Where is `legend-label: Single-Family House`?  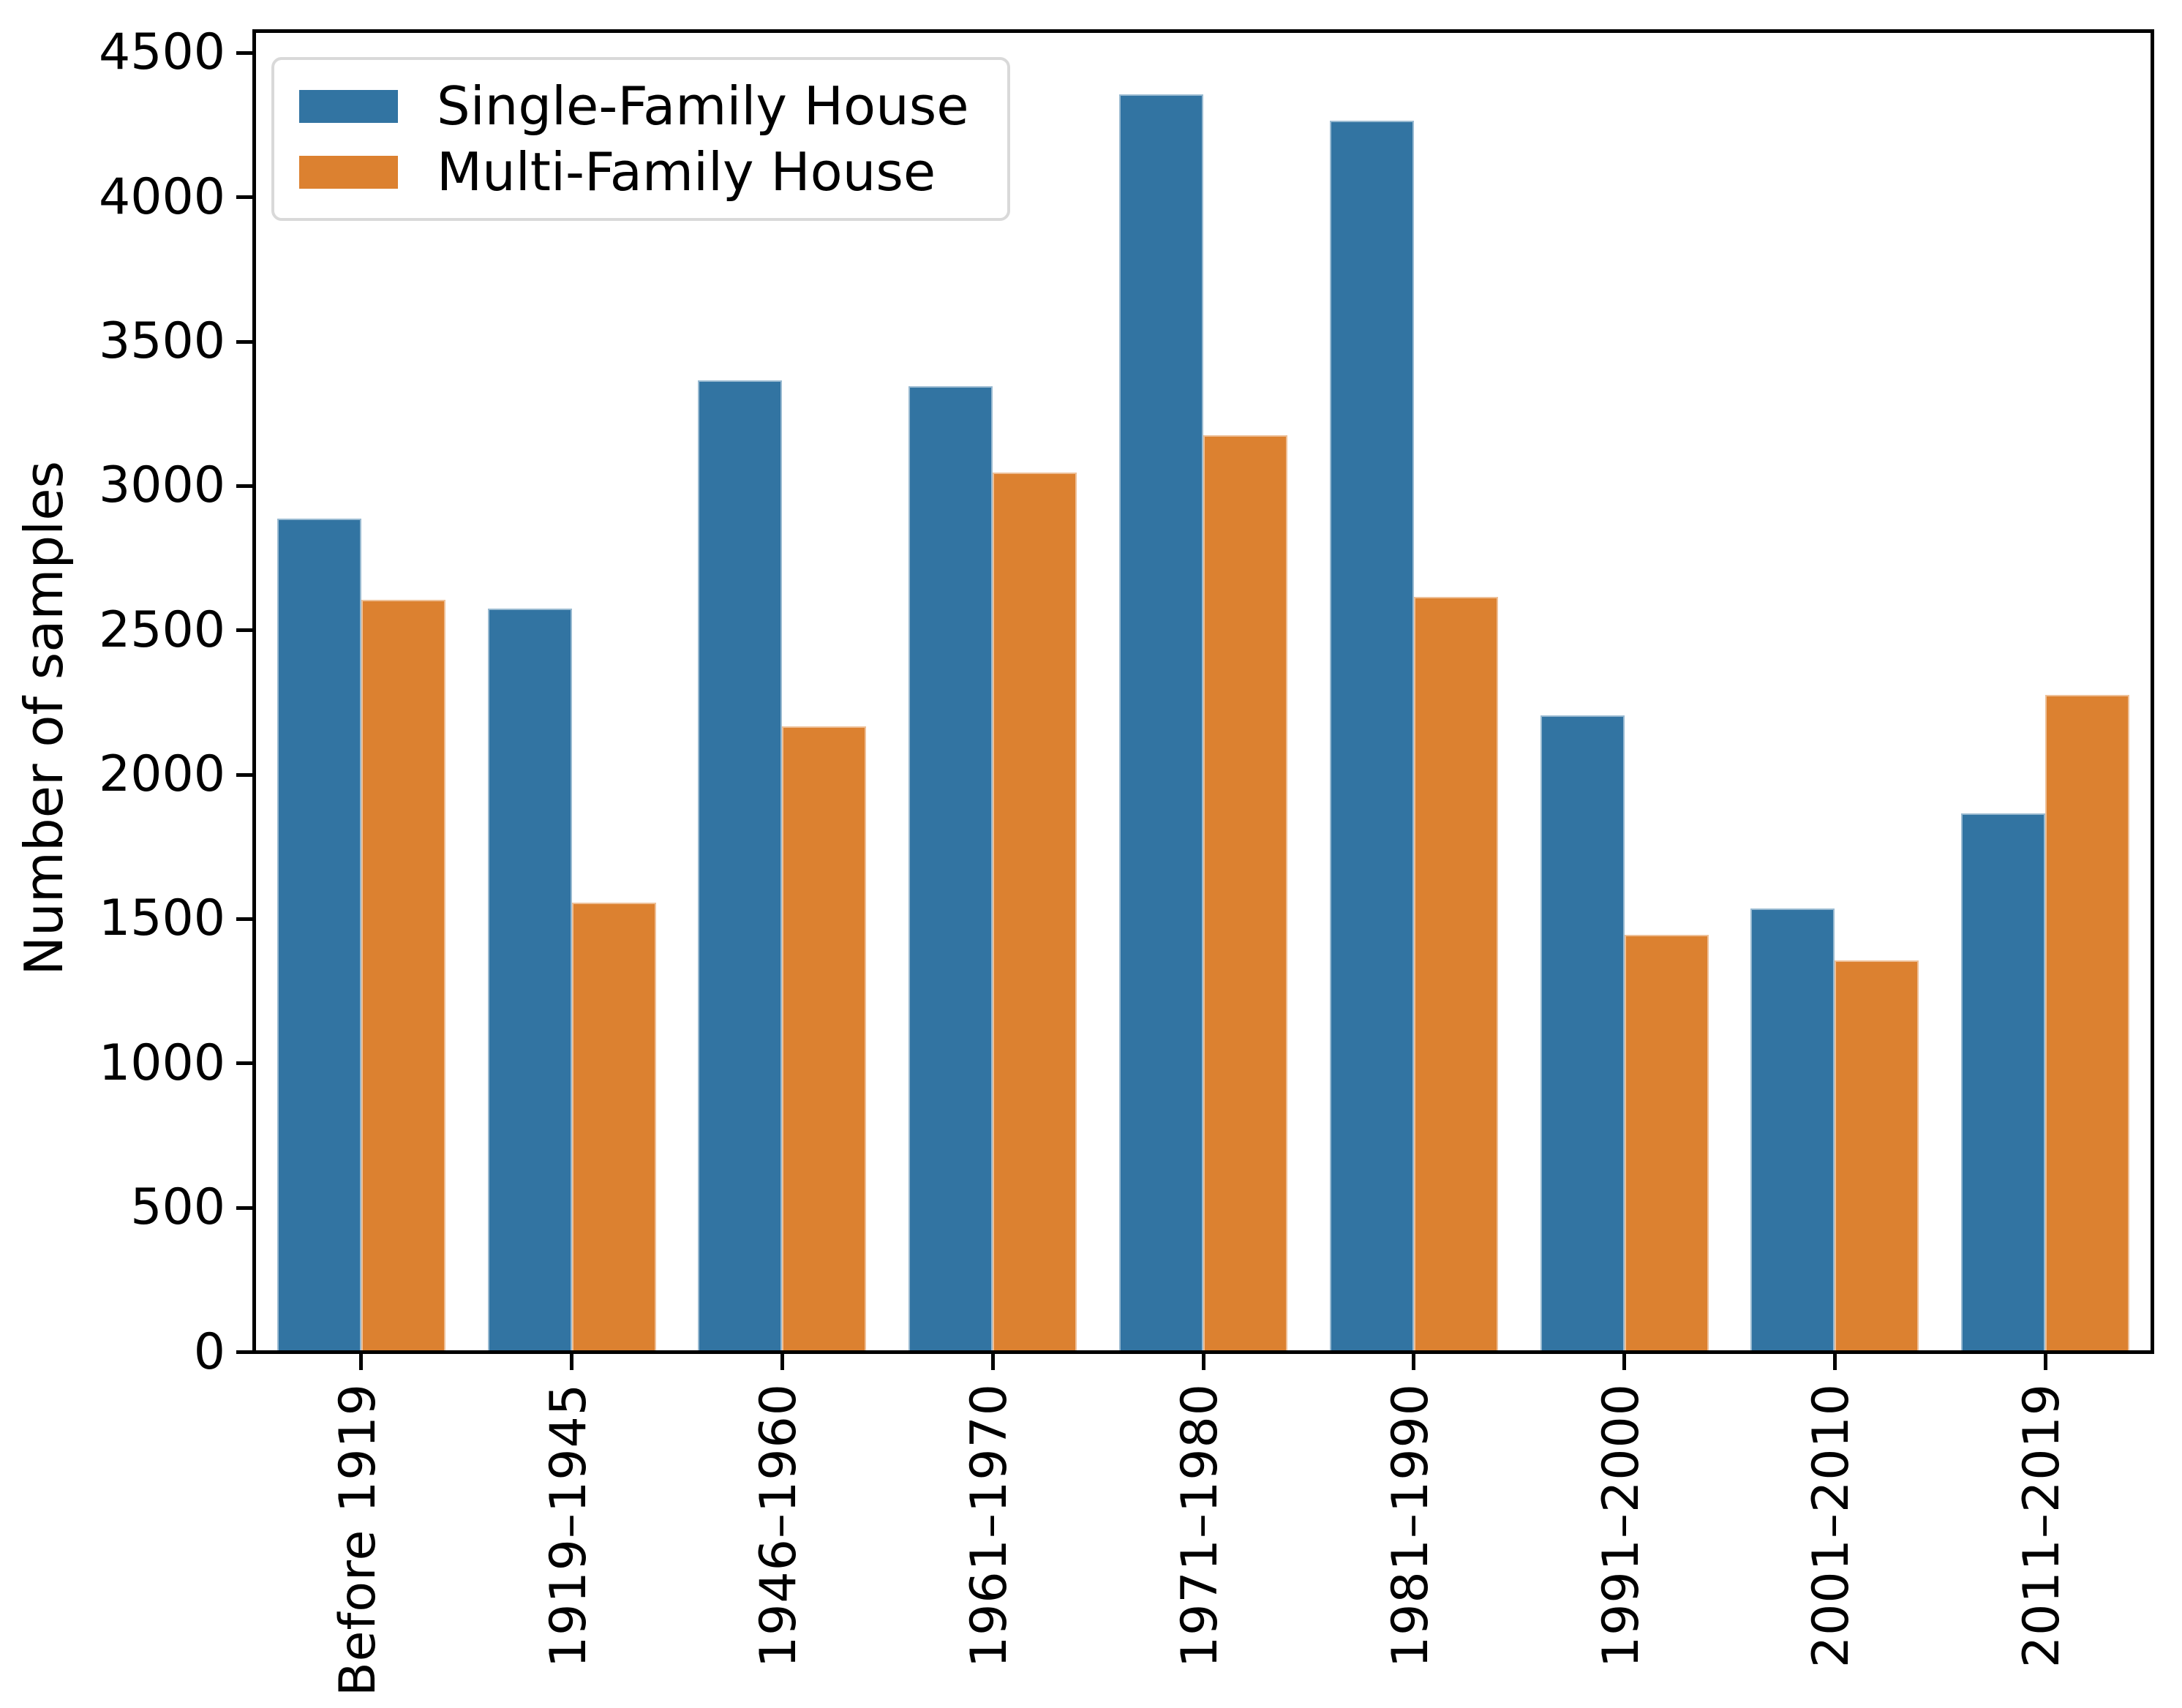 legend-label: Single-Family House is located at coordinates (703, 106).